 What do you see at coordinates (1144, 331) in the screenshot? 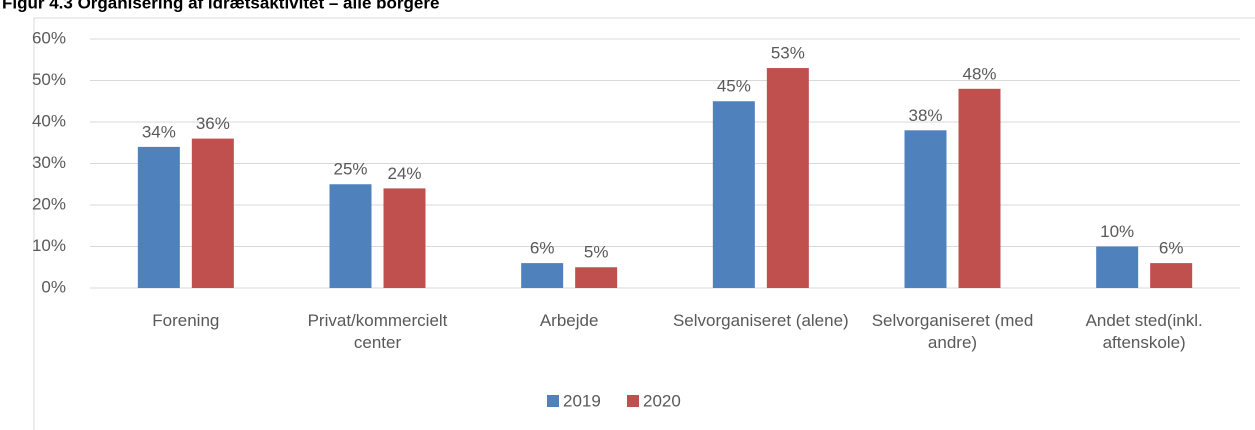
I see `x-tick-label: Andet sted(inkl. aftenskole)` at bounding box center [1144, 331].